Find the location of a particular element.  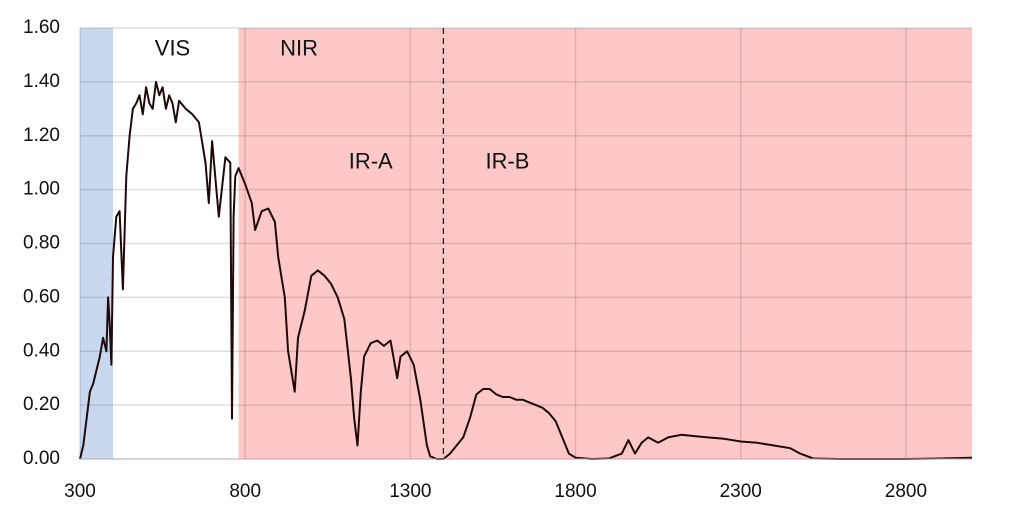

x-tick-label: 1300 is located at coordinates (410, 491).